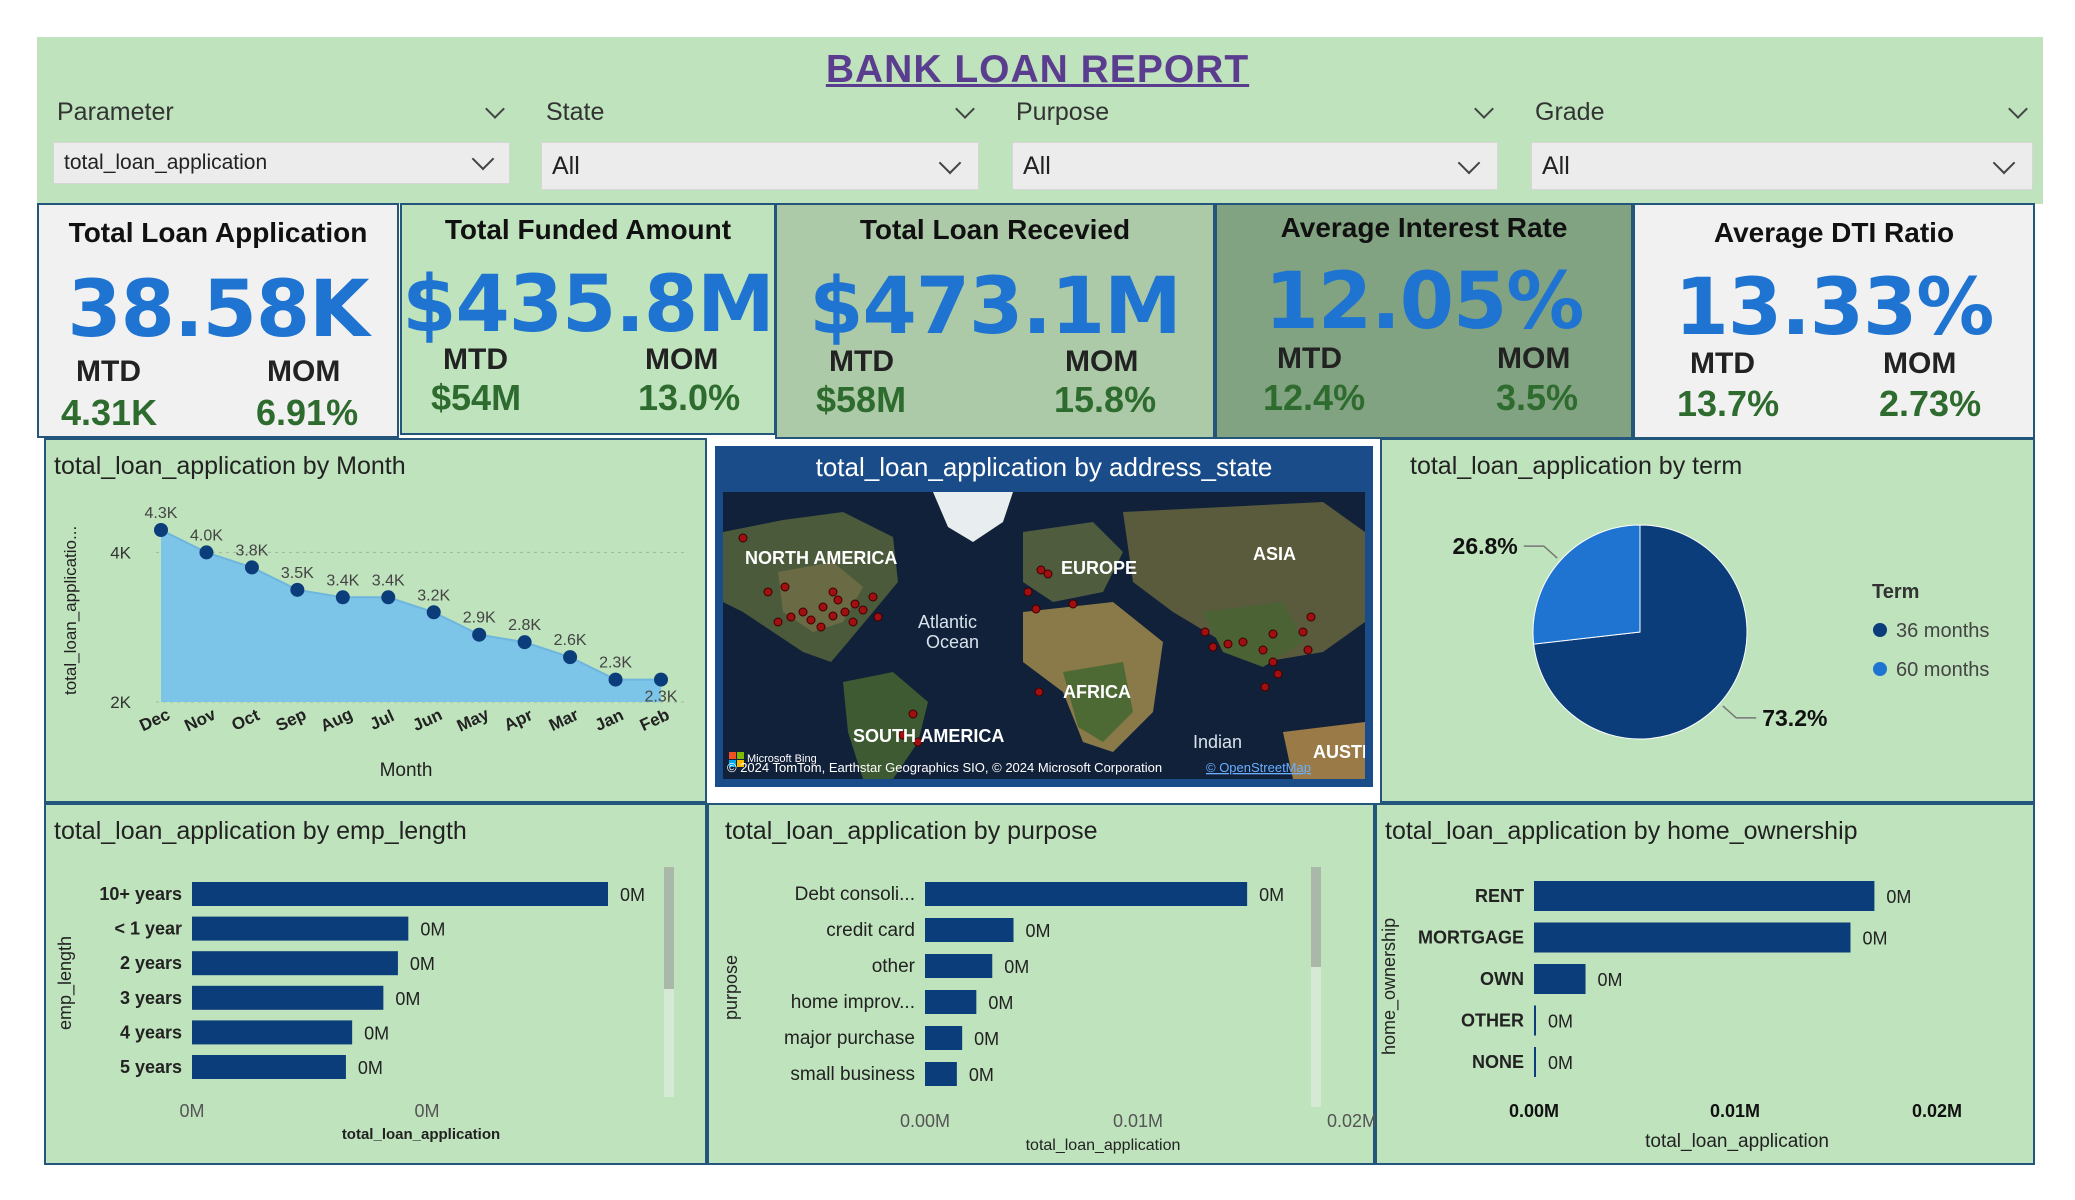 This screenshot has width=2075, height=1200. What do you see at coordinates (1044, 467) in the screenshot?
I see `map-title: total_loan_application by address_state` at bounding box center [1044, 467].